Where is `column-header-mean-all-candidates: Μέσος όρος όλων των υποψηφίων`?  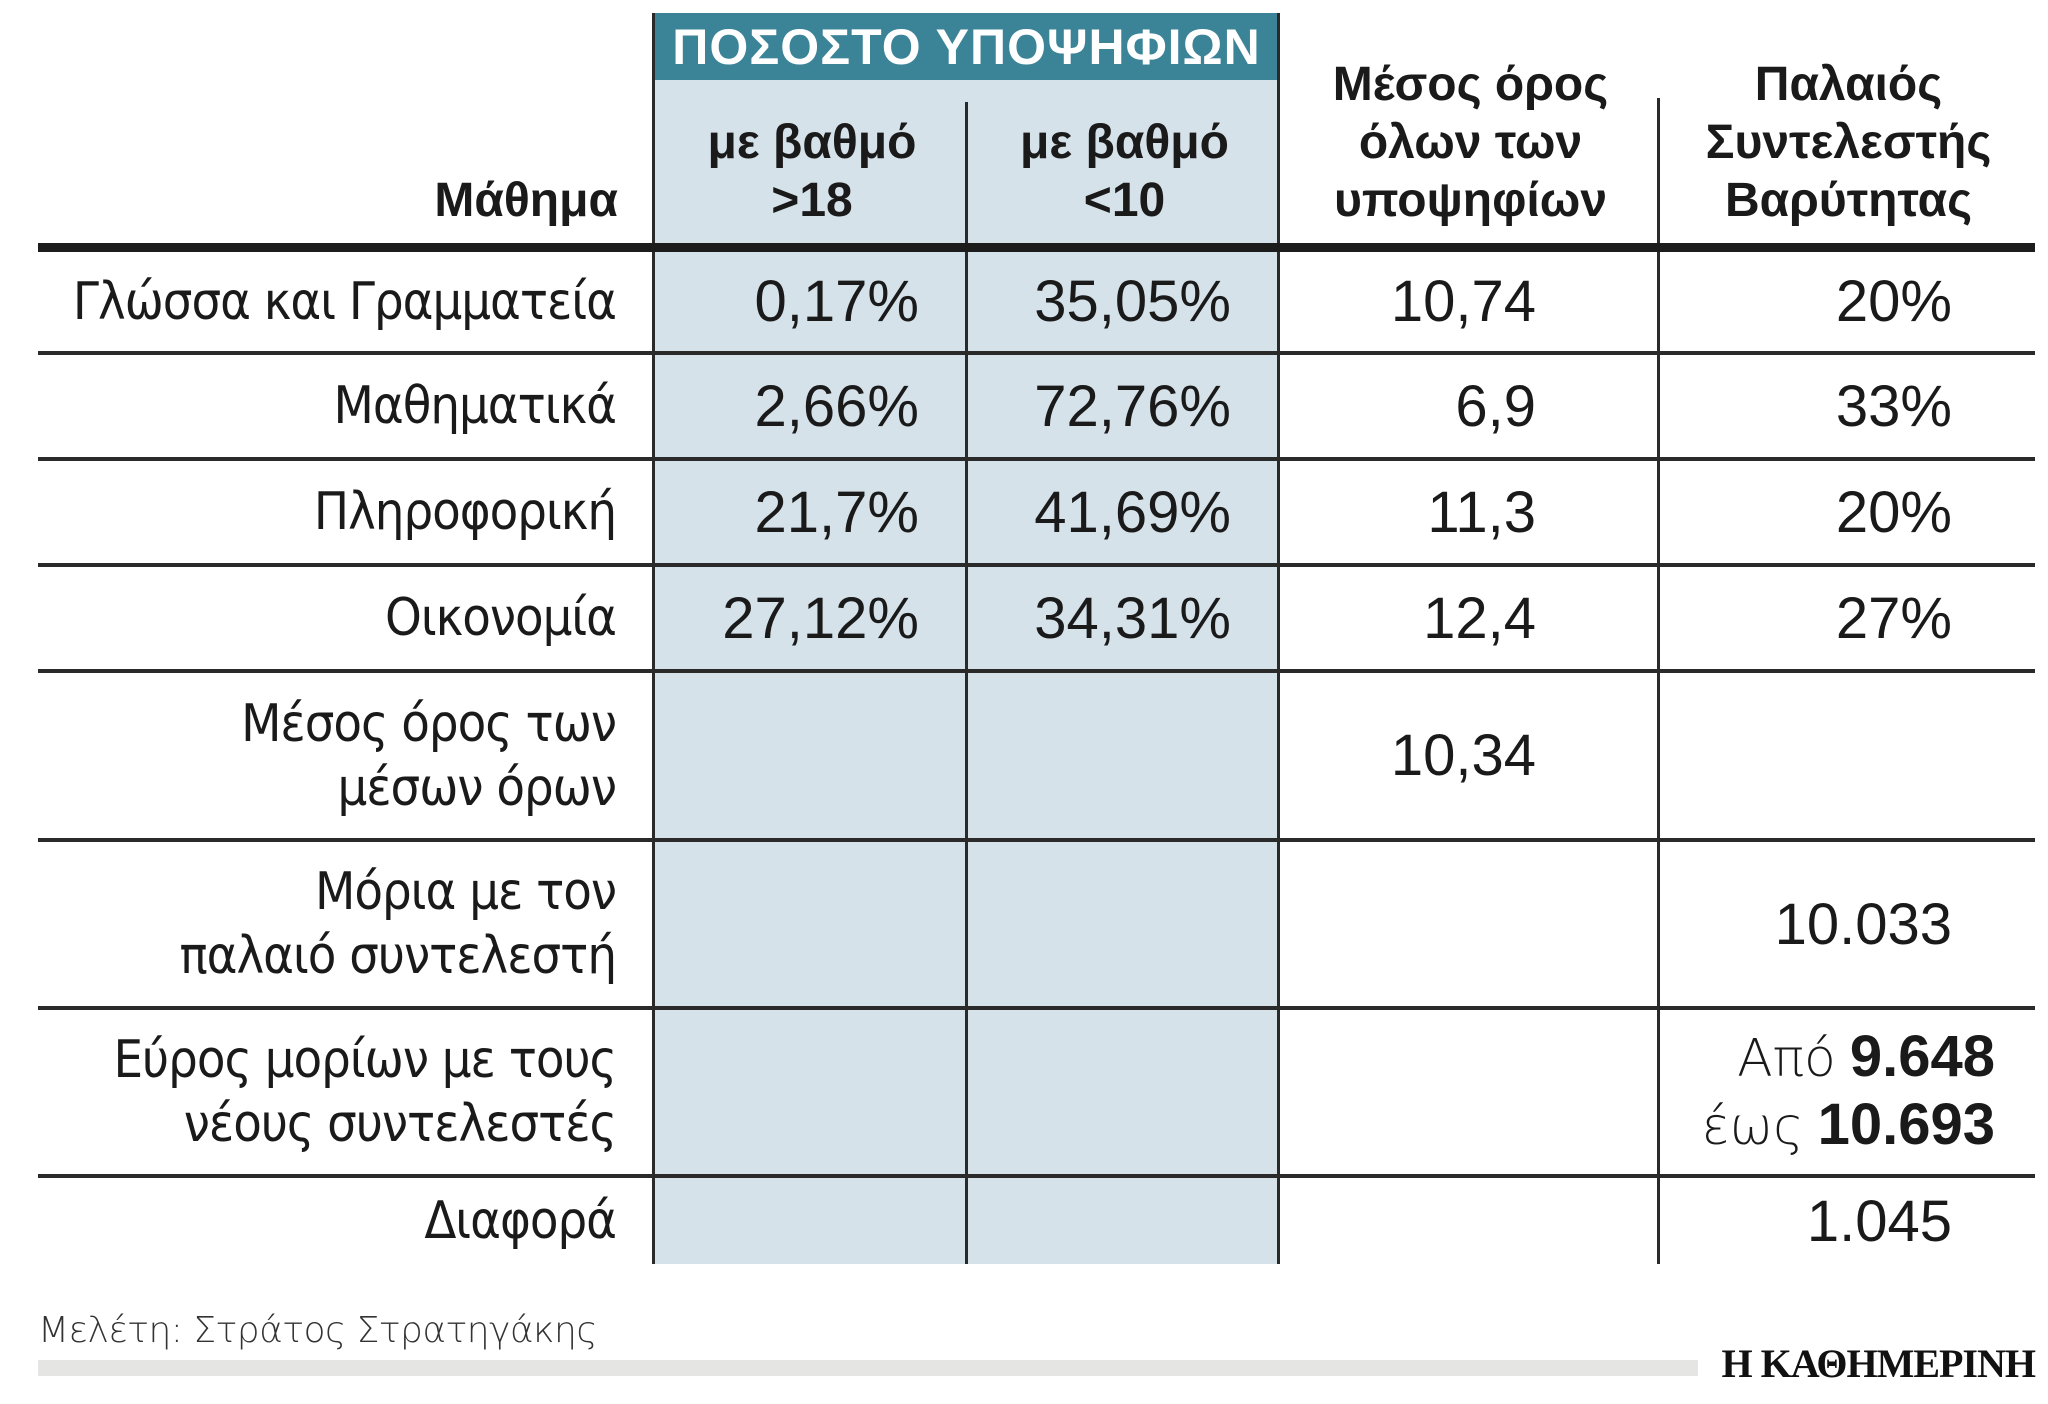
column-header-mean-all-candidates: Μέσος όρος όλων των υποψηφίων is located at coordinates (1470, 135).